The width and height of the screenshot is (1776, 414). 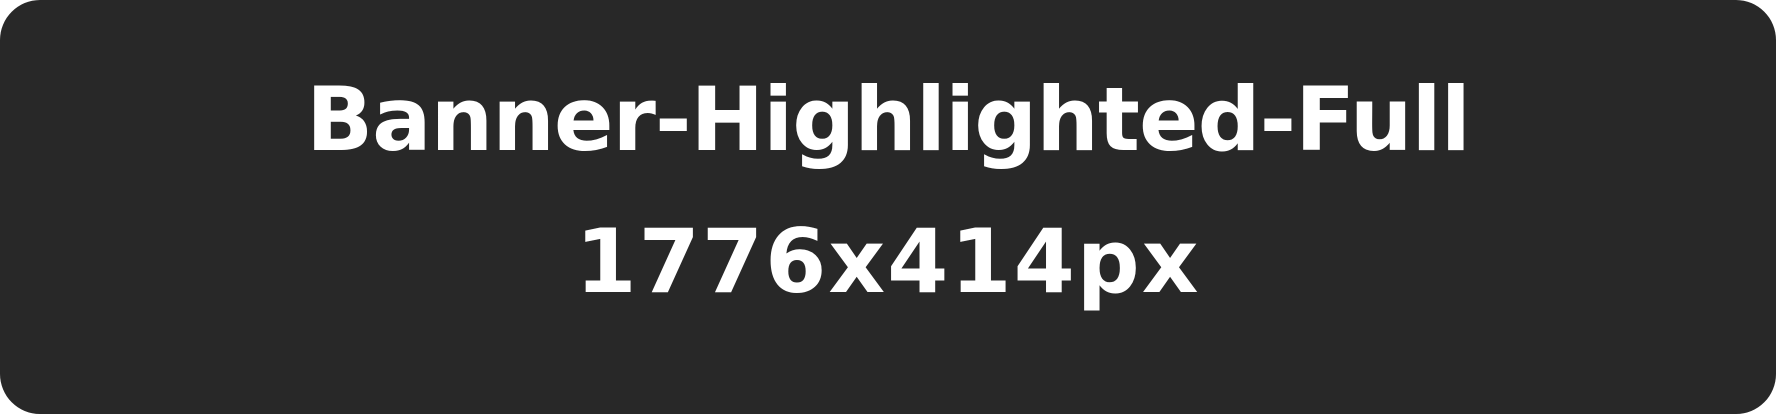 What do you see at coordinates (888, 261) in the screenshot?
I see `banner-dimensions-label: 1776x414px` at bounding box center [888, 261].